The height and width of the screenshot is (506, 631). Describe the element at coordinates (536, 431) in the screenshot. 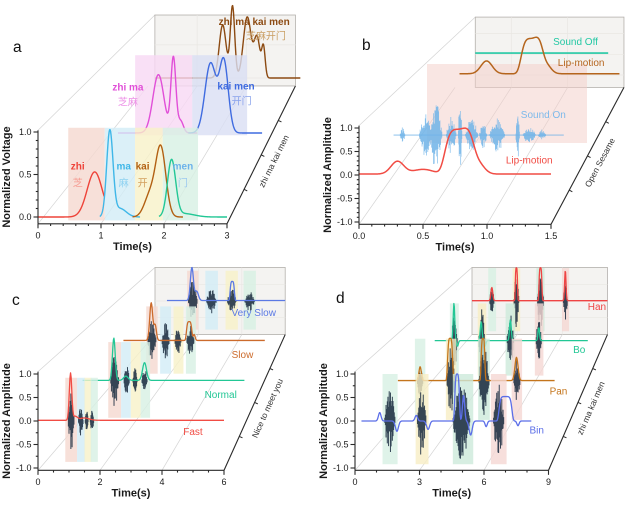

I see `label-bin: Bin` at that location.